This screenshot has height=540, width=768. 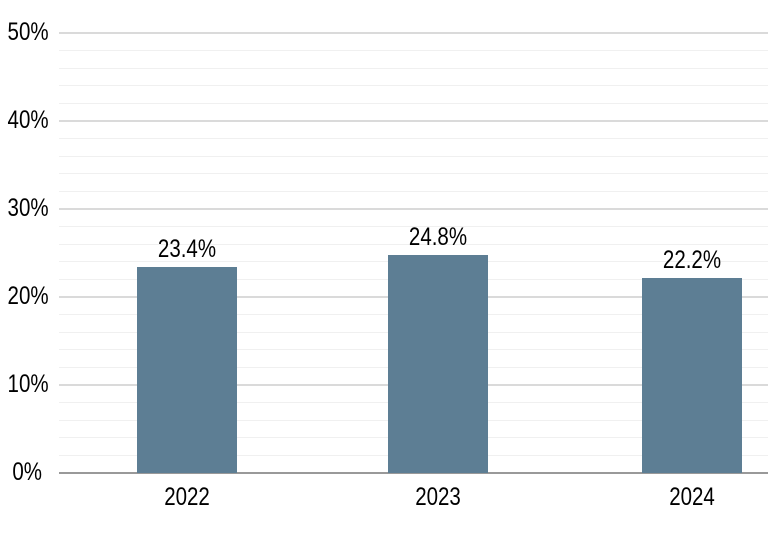 What do you see at coordinates (692, 259) in the screenshot?
I see `data-label-2024: 22.2%` at bounding box center [692, 259].